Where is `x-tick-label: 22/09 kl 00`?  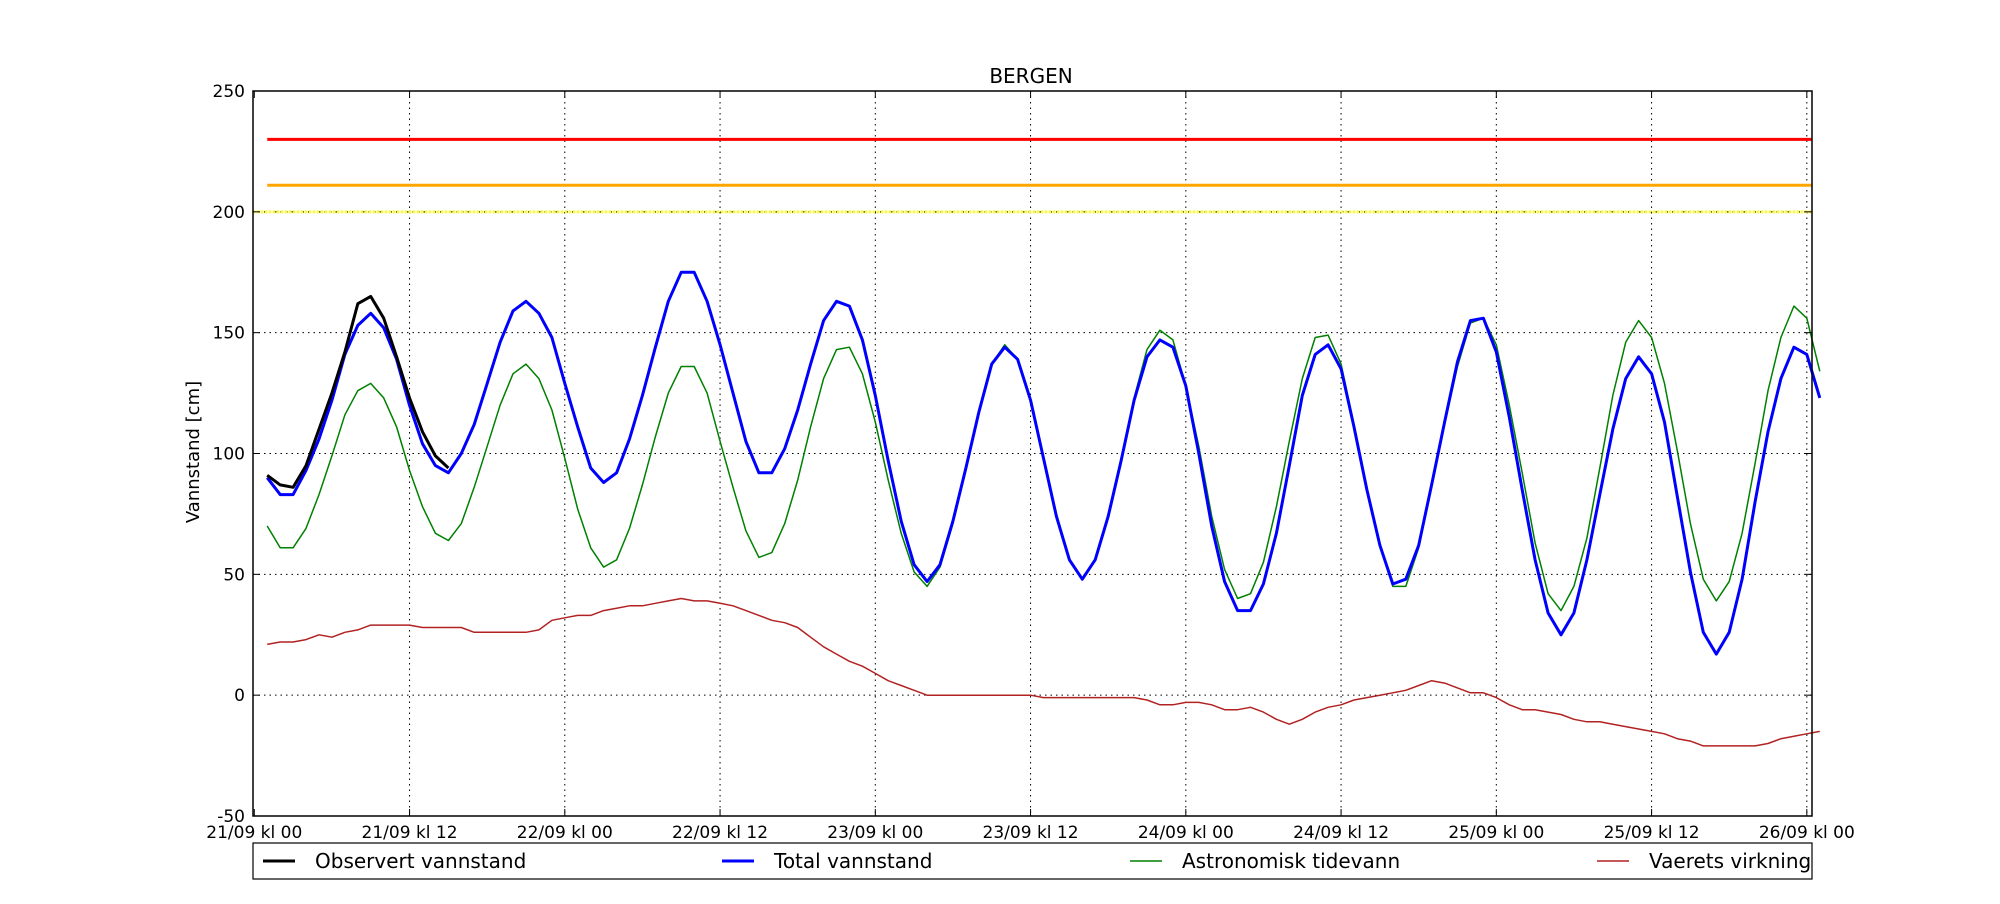 x-tick-label: 22/09 kl 00 is located at coordinates (565, 833).